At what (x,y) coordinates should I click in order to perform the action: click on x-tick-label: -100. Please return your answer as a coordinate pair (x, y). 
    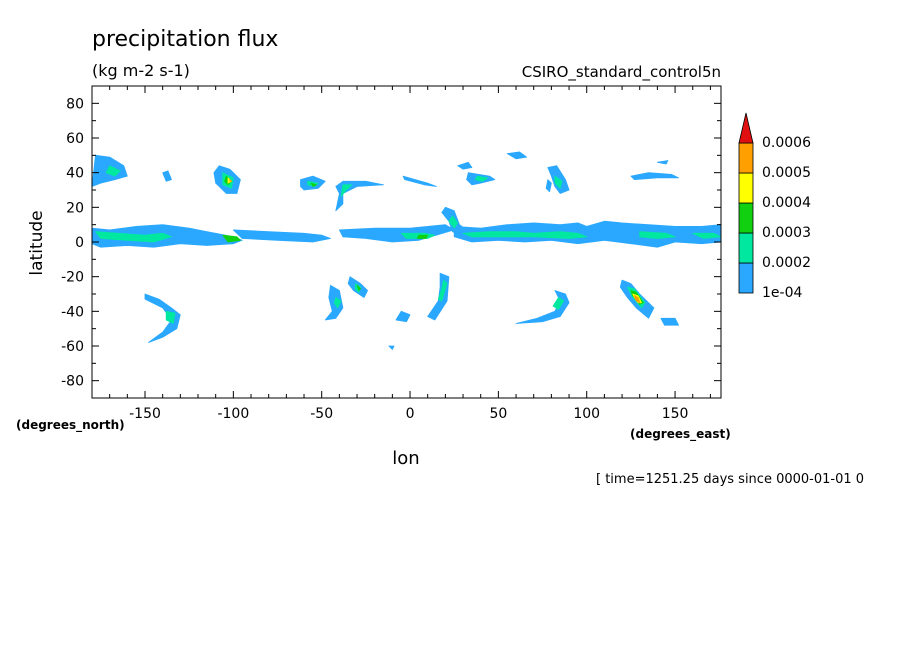
    Looking at the image, I should click on (233, 414).